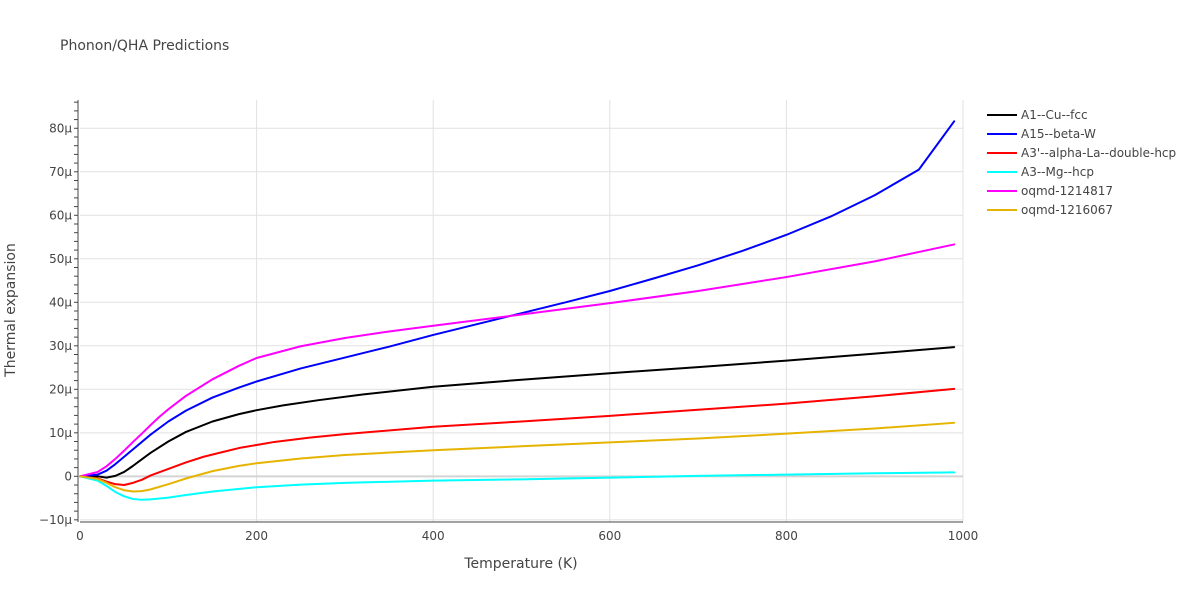 This screenshot has height=600, width=1200. What do you see at coordinates (80, 536) in the screenshot?
I see `x-tick-label: 0` at bounding box center [80, 536].